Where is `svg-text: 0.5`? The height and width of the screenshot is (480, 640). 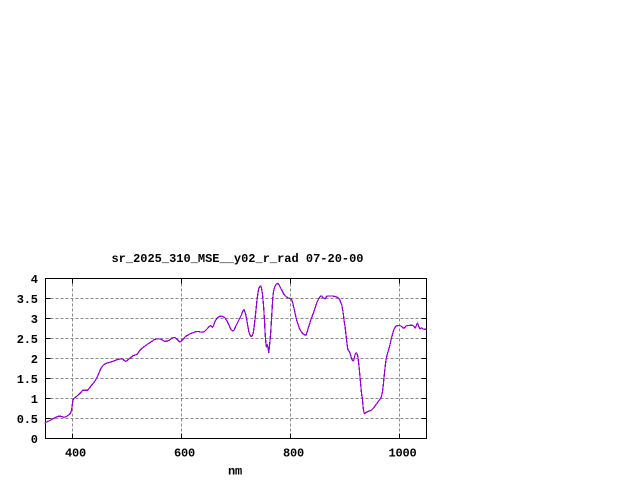 svg-text: 0.5 is located at coordinates (27, 420).